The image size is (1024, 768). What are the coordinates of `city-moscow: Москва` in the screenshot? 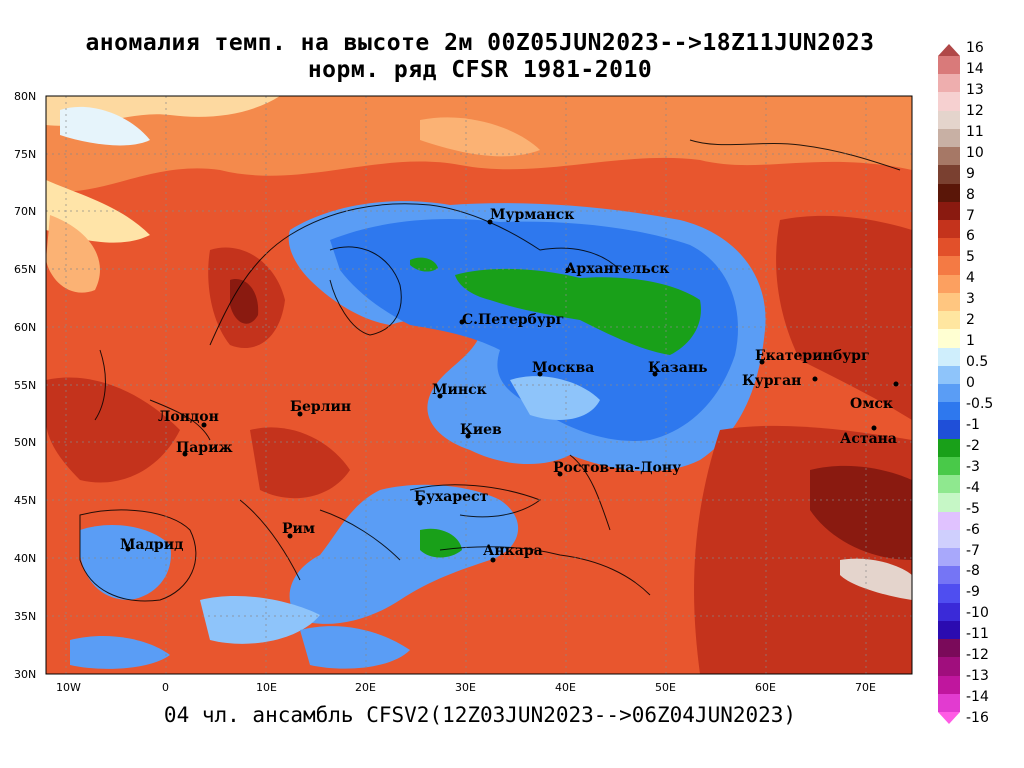 It's located at (563, 368).